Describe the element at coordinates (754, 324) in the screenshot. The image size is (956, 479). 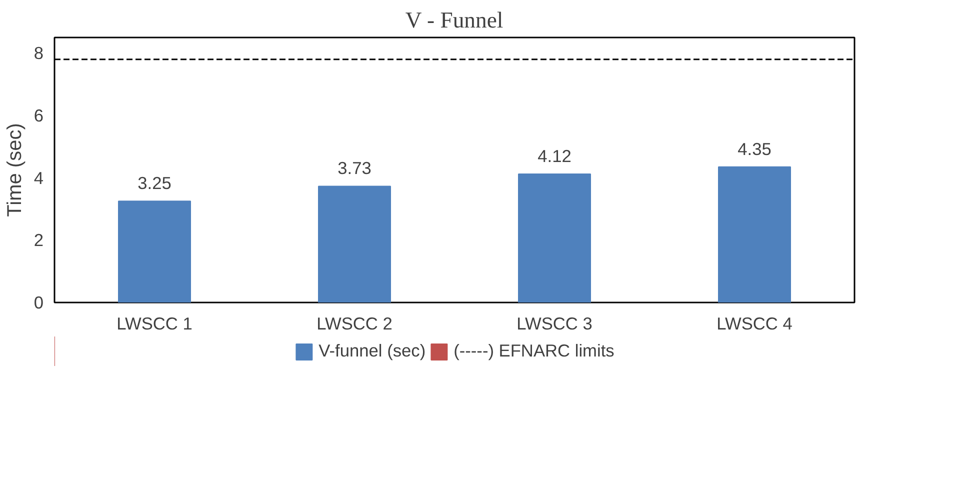
I see `x-tick-label: LWSCC 4` at that location.